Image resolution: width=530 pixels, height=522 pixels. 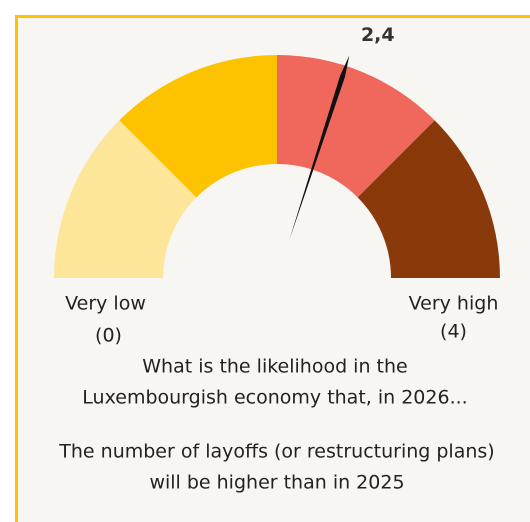 I want to click on statement: will be higher than in 2025, so click(x=276, y=483).